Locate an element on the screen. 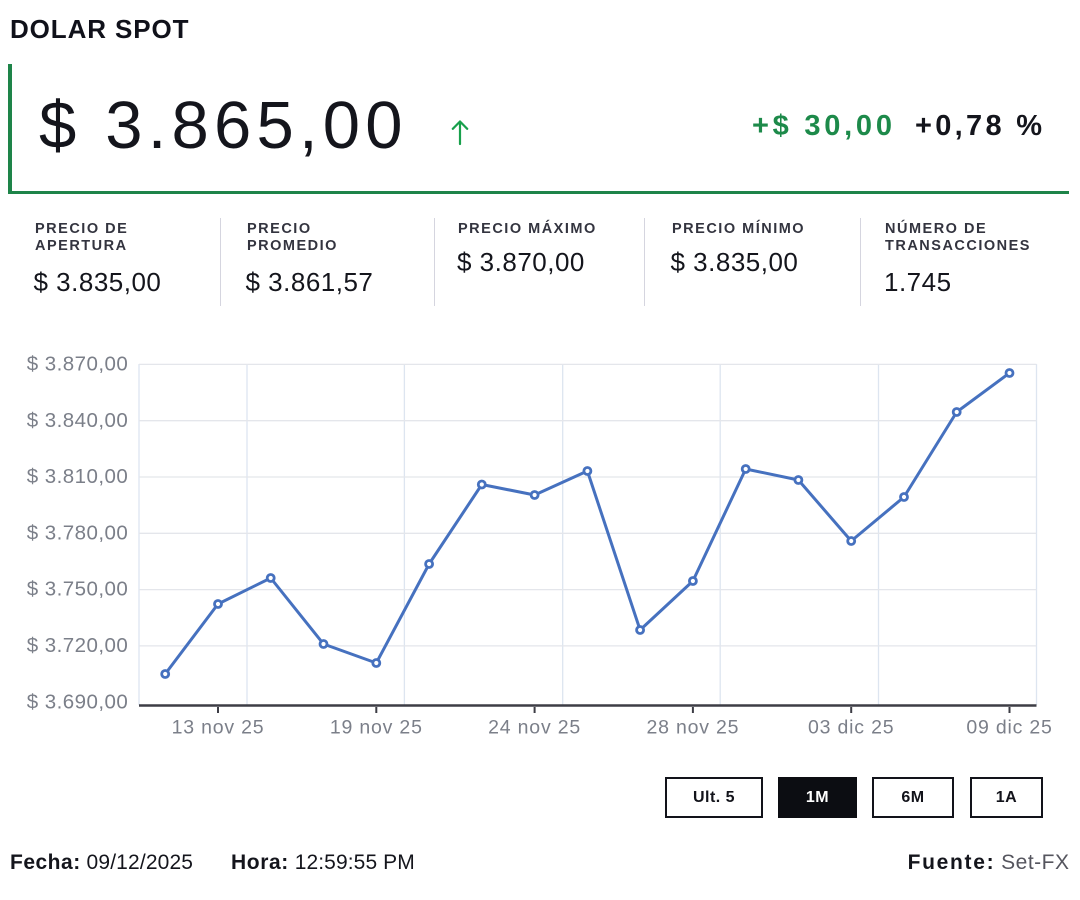 This screenshot has height=900, width=1080. svg-text: $ 3.840,00 is located at coordinates (77, 420).